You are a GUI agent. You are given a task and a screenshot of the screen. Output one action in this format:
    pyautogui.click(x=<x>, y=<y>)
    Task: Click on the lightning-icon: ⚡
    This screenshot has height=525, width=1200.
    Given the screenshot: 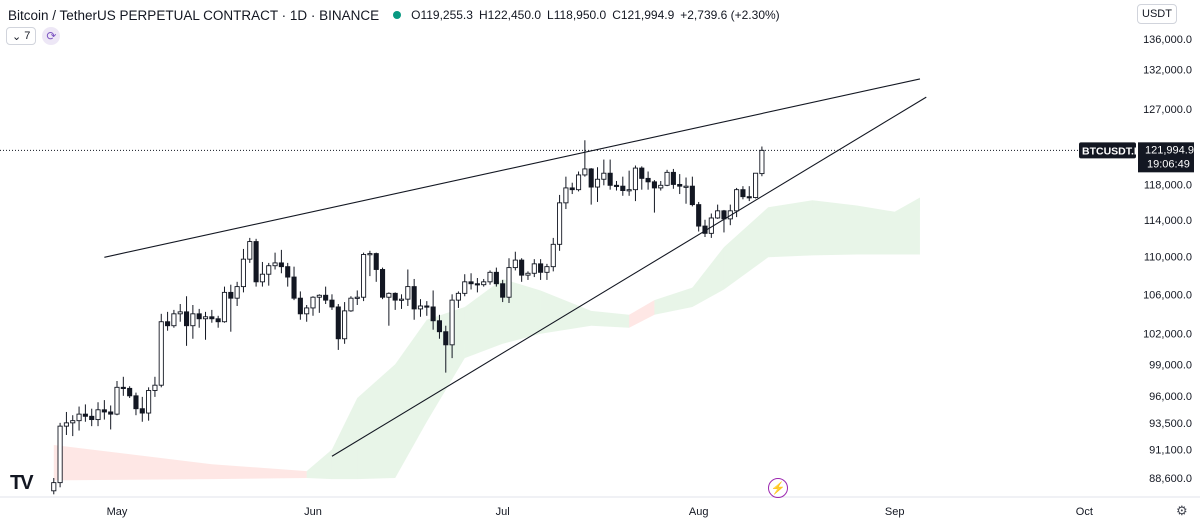 What is the action you would take?
    pyautogui.click(x=778, y=488)
    